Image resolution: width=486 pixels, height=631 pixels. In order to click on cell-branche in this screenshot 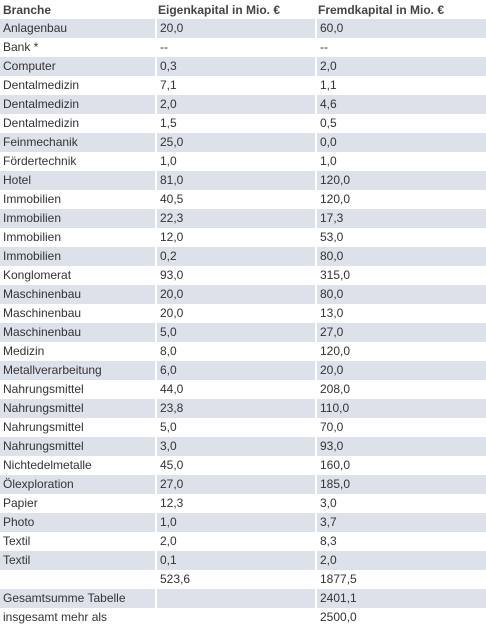, I will do `click(77, 579)`.